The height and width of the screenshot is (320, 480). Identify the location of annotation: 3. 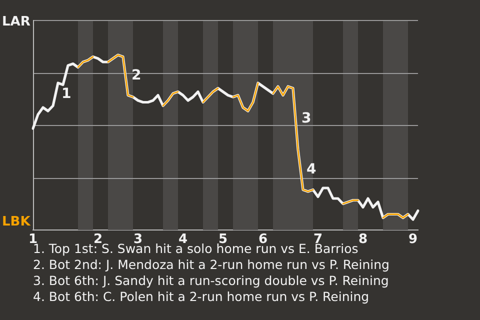
(307, 118).